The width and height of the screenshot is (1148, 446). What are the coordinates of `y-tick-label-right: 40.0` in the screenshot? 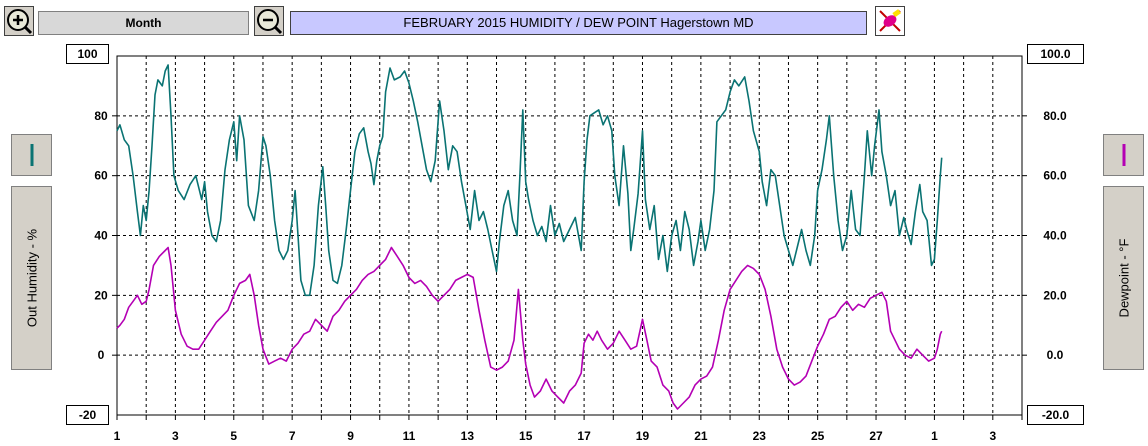 It's located at (1055, 236).